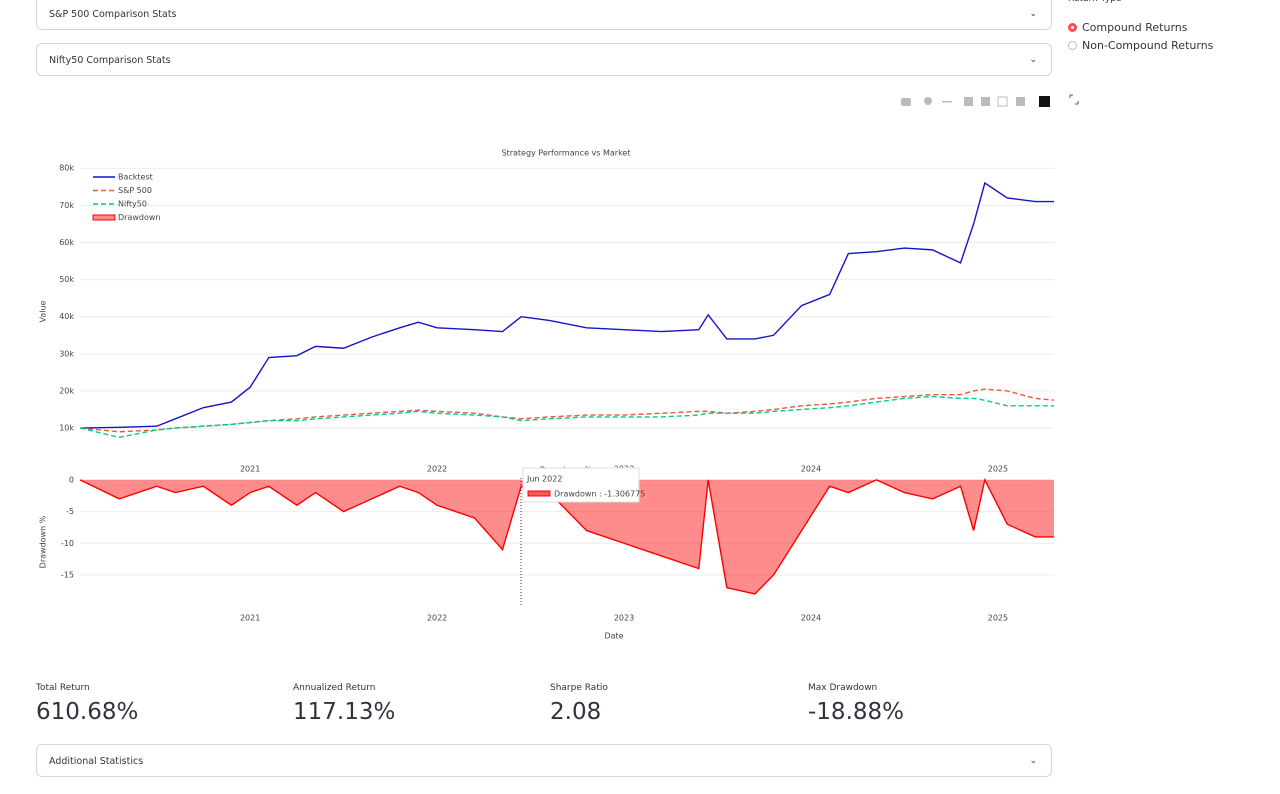 This screenshot has height=794, width=1280. Describe the element at coordinates (66, 316) in the screenshot. I see `y-tick-label: 40k` at that location.